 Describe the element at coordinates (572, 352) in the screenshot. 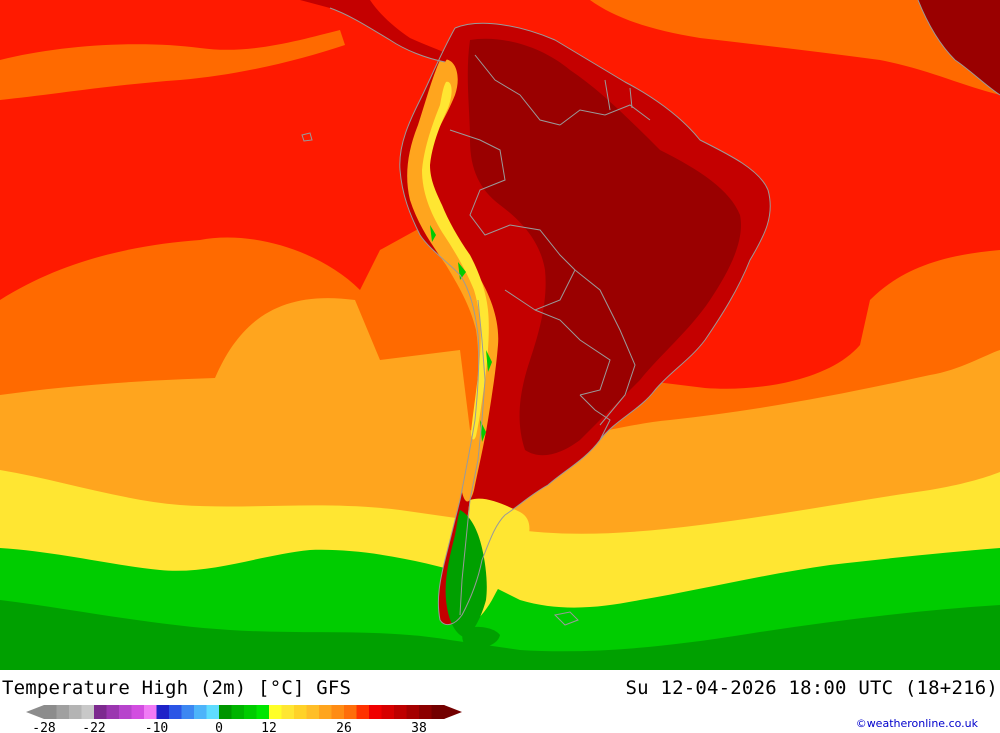

I see `border-paraguay` at that location.